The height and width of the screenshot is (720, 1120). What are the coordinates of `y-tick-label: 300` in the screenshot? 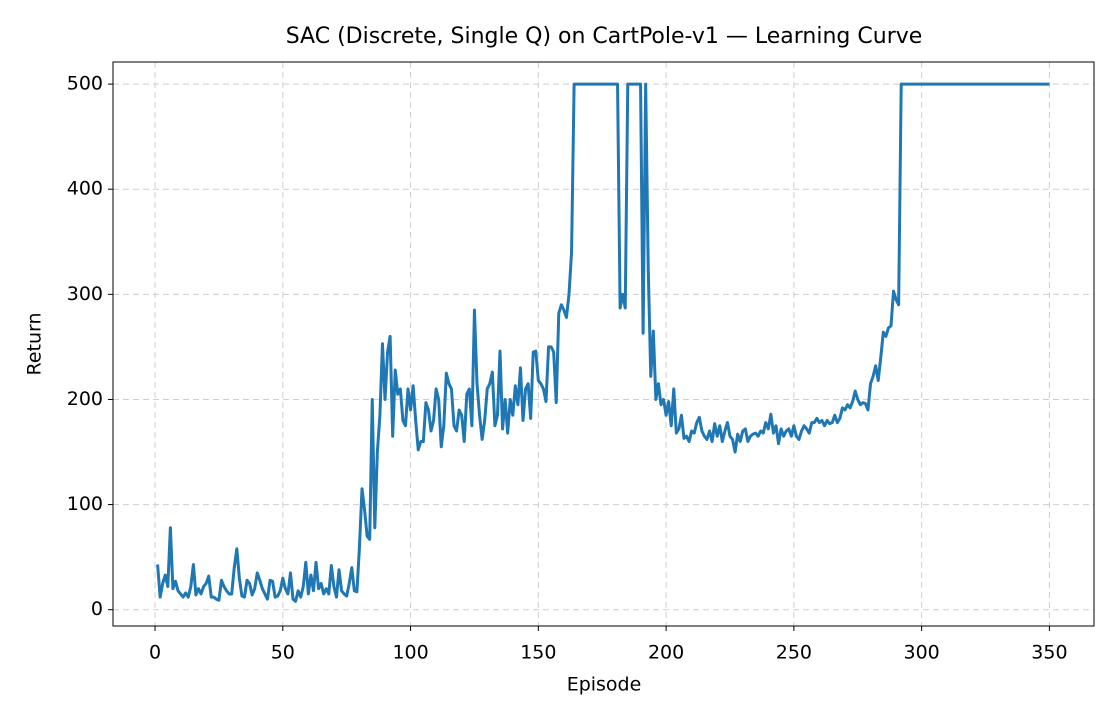 It's located at (85, 294).